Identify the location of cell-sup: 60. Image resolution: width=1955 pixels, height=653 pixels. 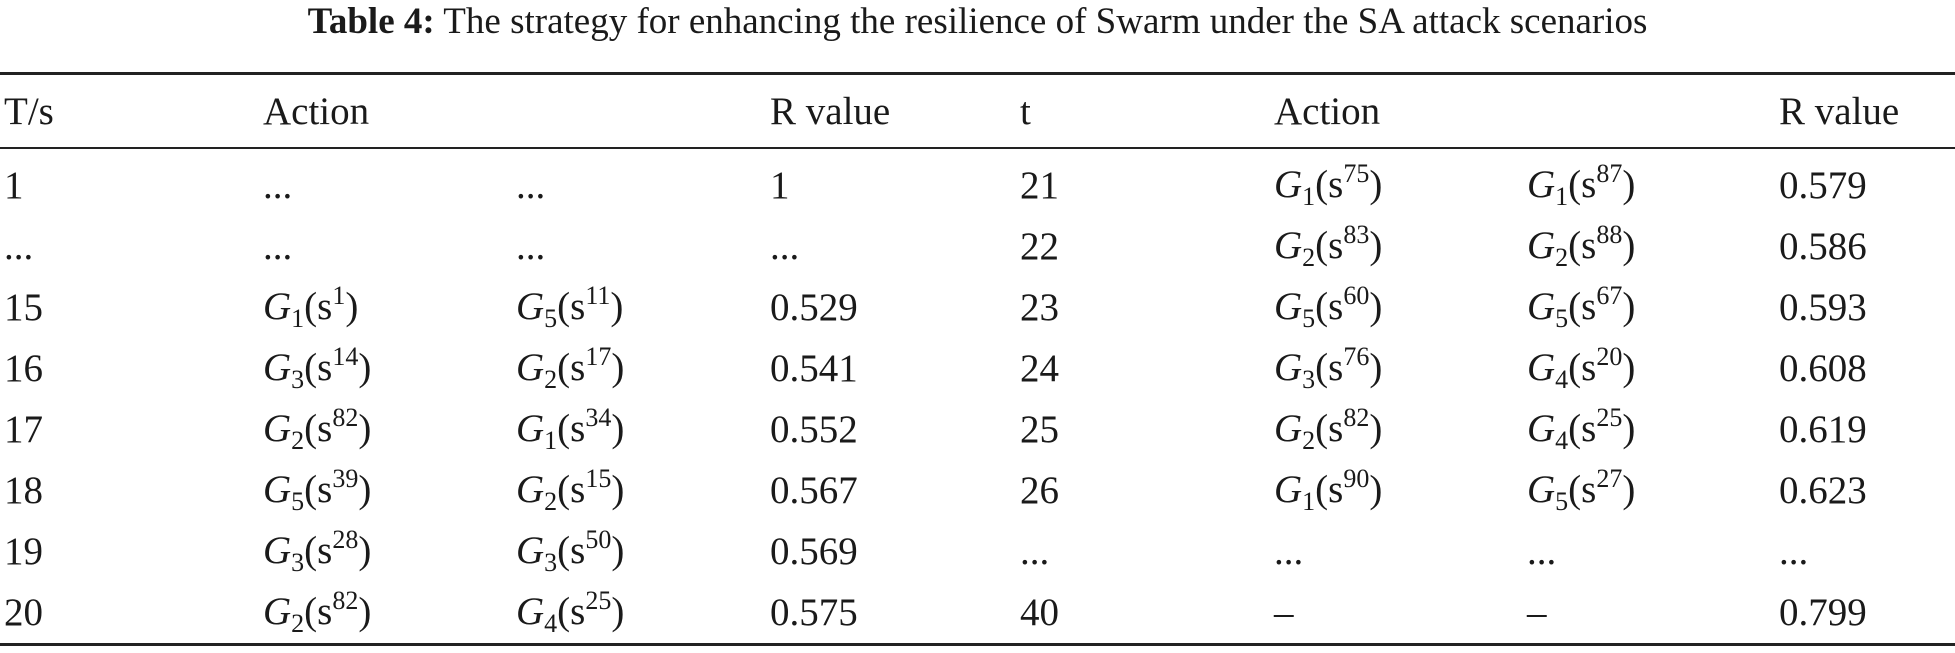
(1356, 295).